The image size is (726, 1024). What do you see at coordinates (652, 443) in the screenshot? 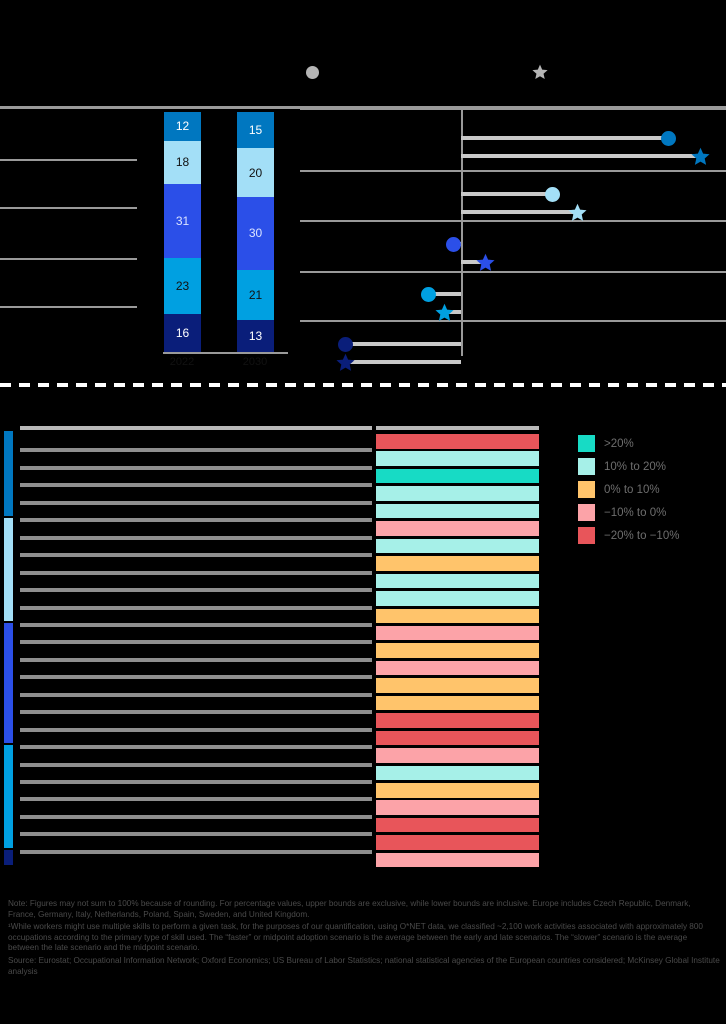
I see `legend-row-0: >20%` at bounding box center [652, 443].